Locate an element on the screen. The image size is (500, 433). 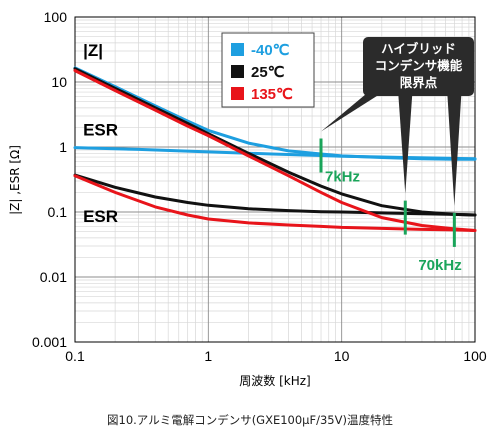
callout-text: ハイブリッド is located at coordinates (418, 48).